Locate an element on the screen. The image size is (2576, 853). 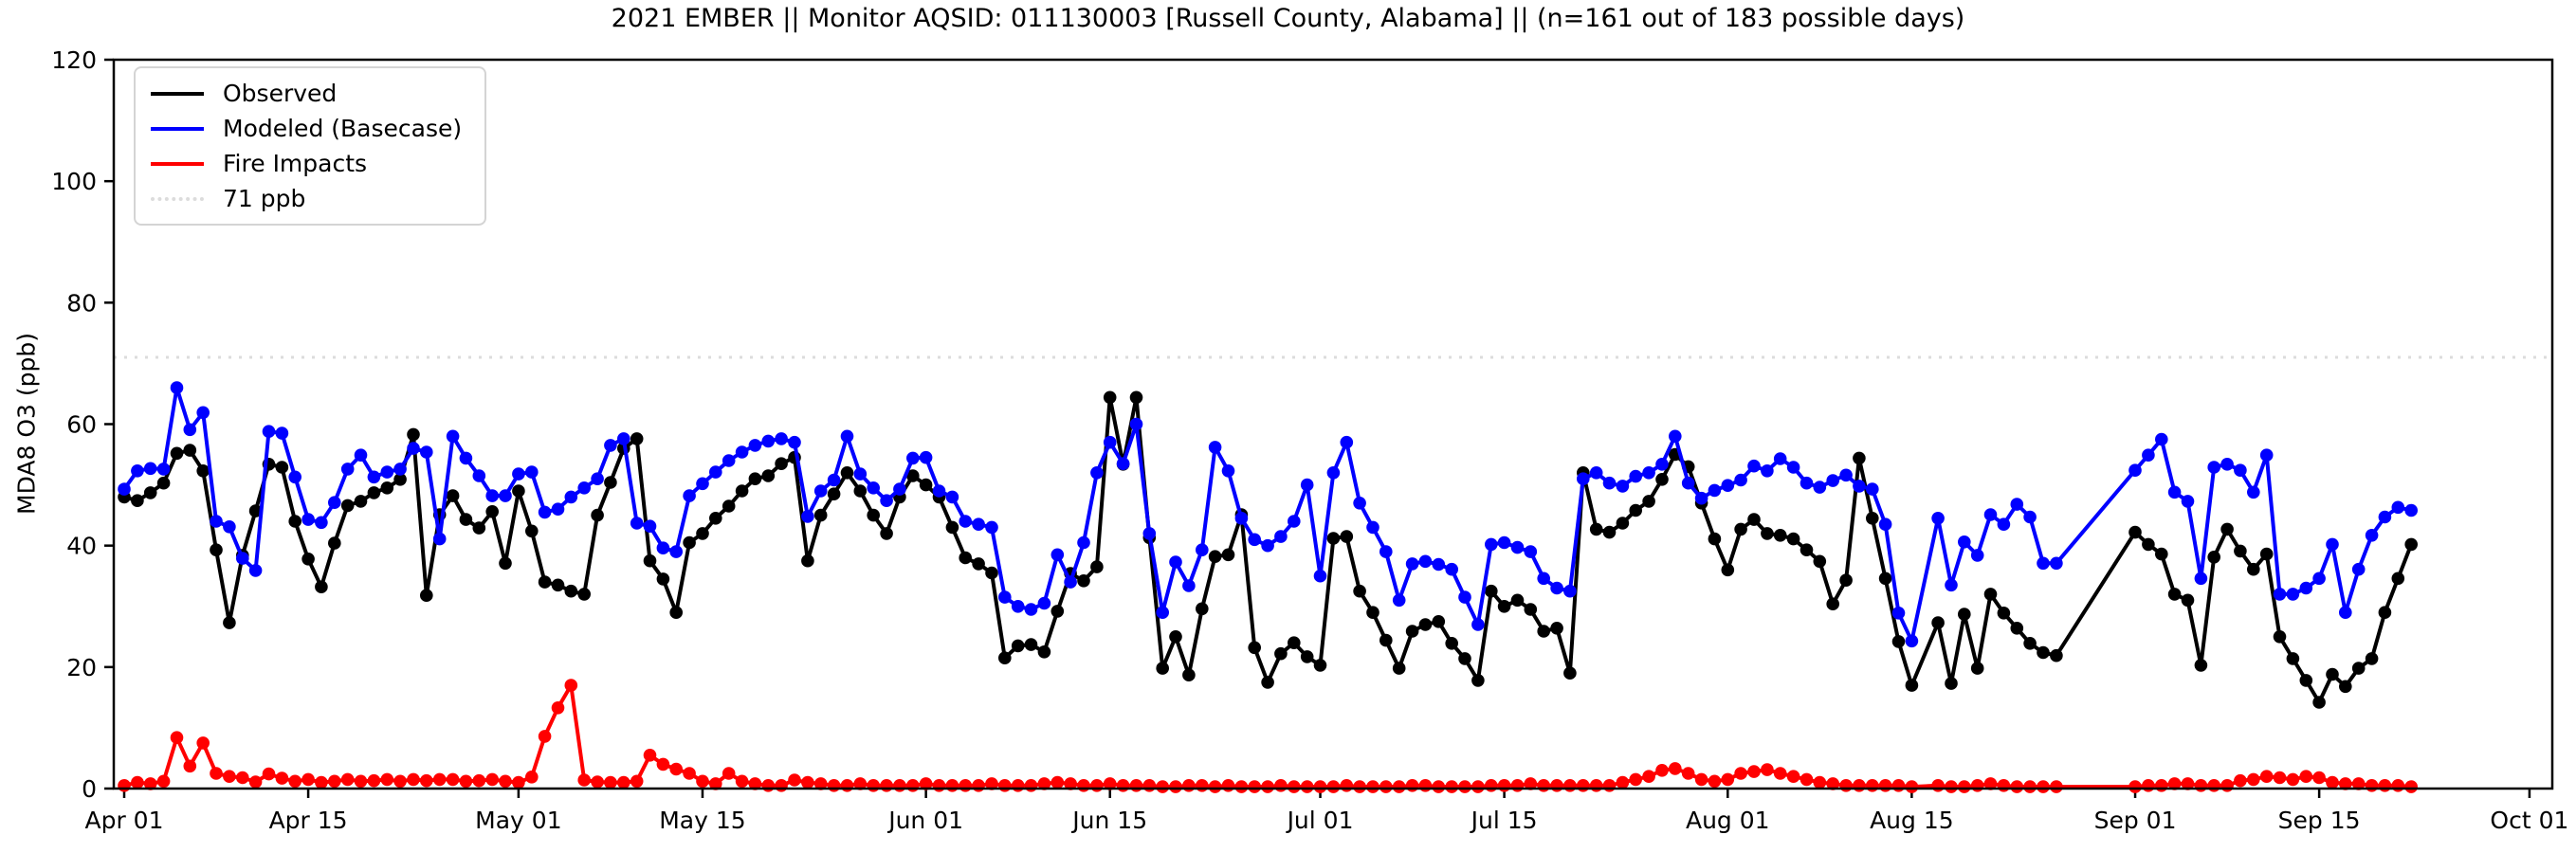
legend-line-sample-icon is located at coordinates (177, 198).